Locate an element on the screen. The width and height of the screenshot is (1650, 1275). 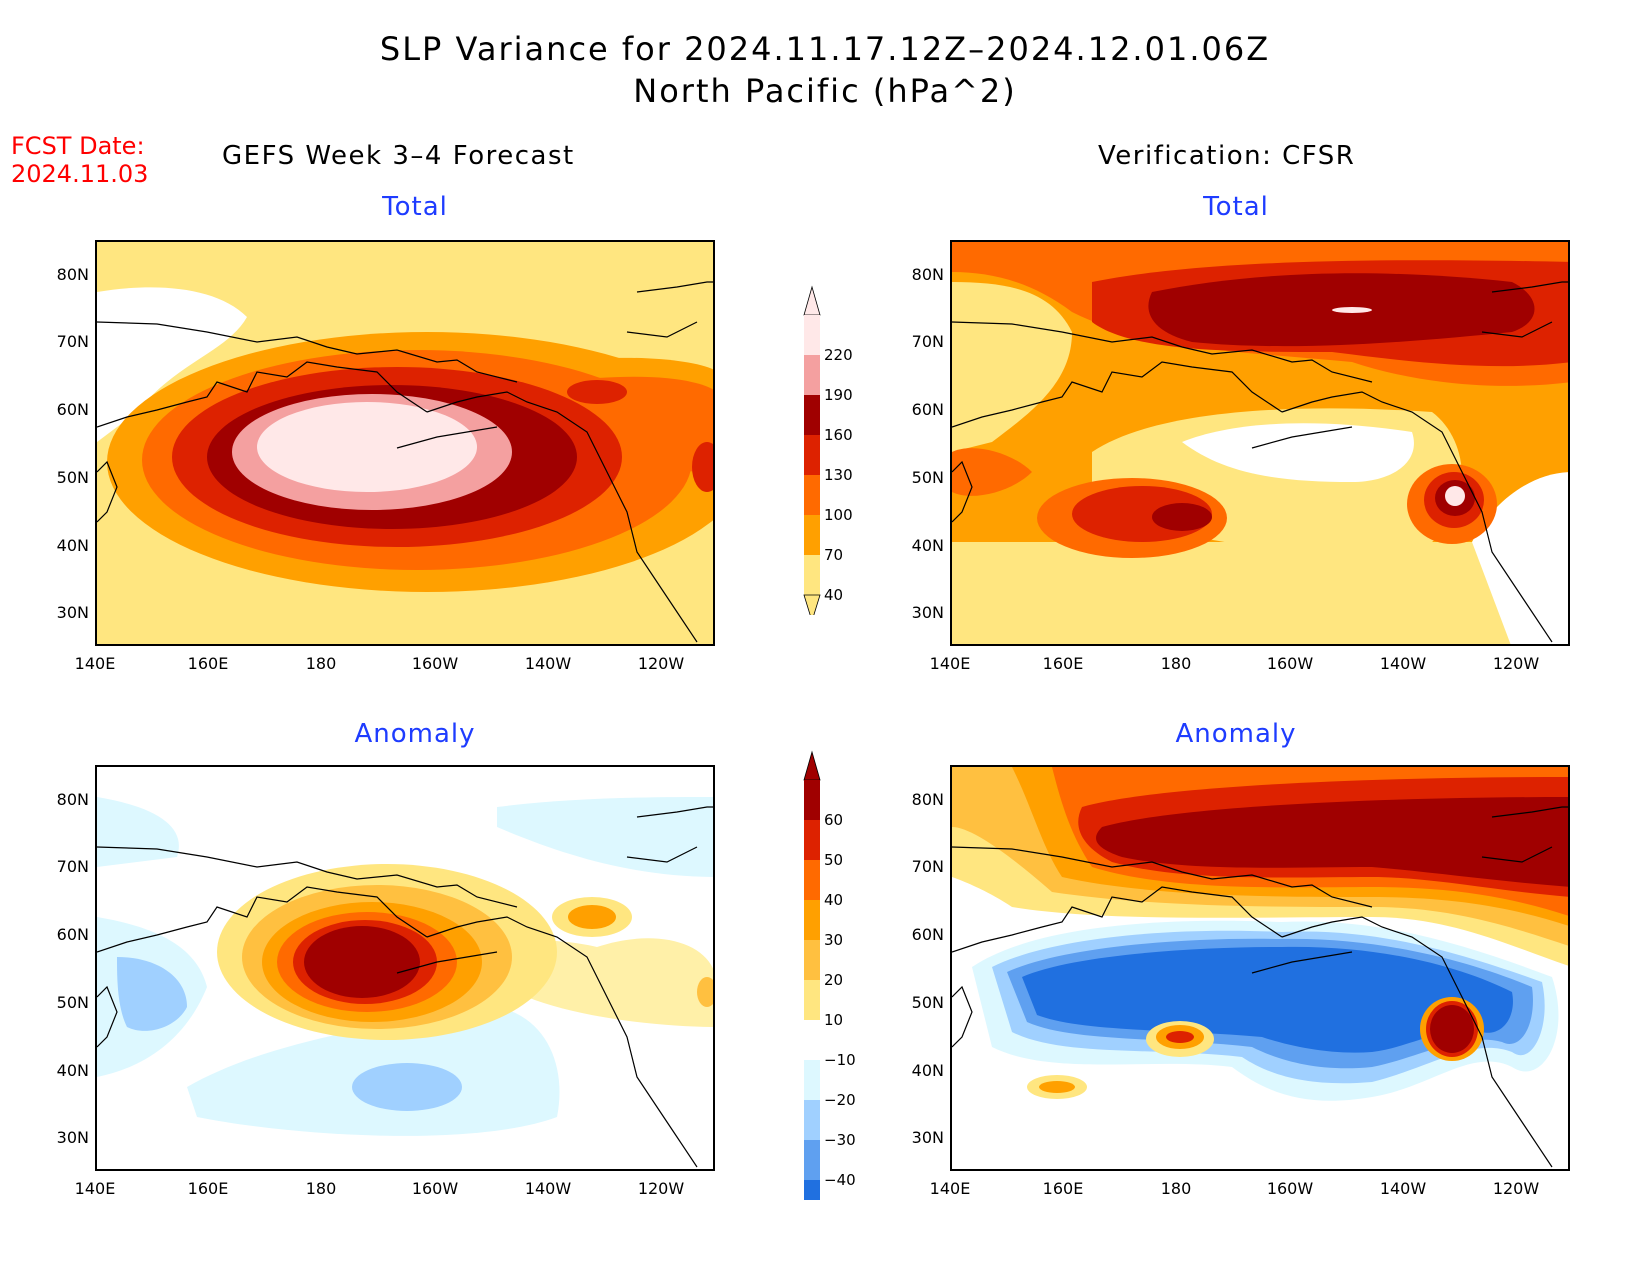
colorbar-level-label: 220 is located at coordinates (838, 355).